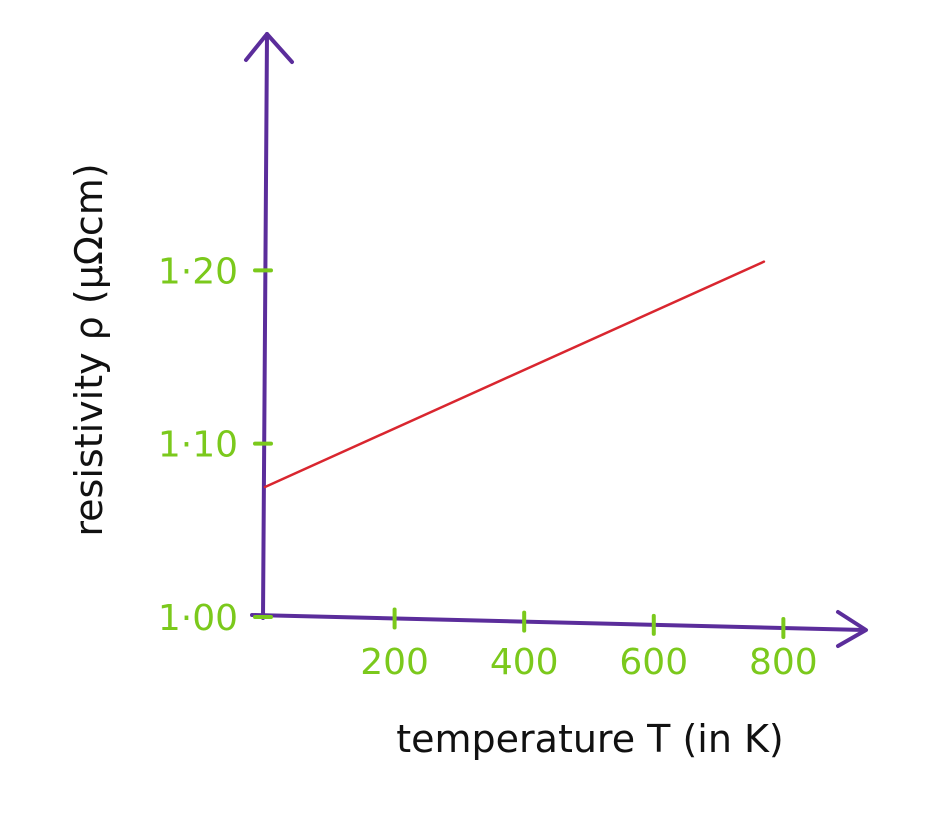  I want to click on y-tick-label-1·10: 1·10, so click(198, 445).